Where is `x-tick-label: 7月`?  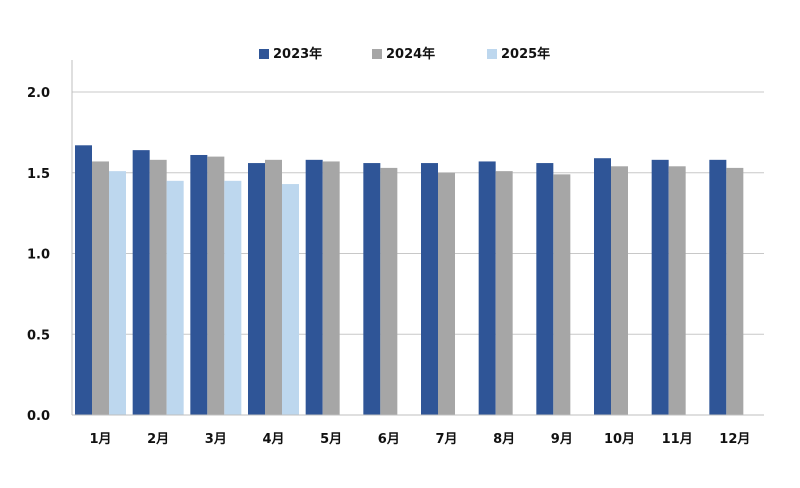 x-tick-label: 7月 is located at coordinates (446, 439).